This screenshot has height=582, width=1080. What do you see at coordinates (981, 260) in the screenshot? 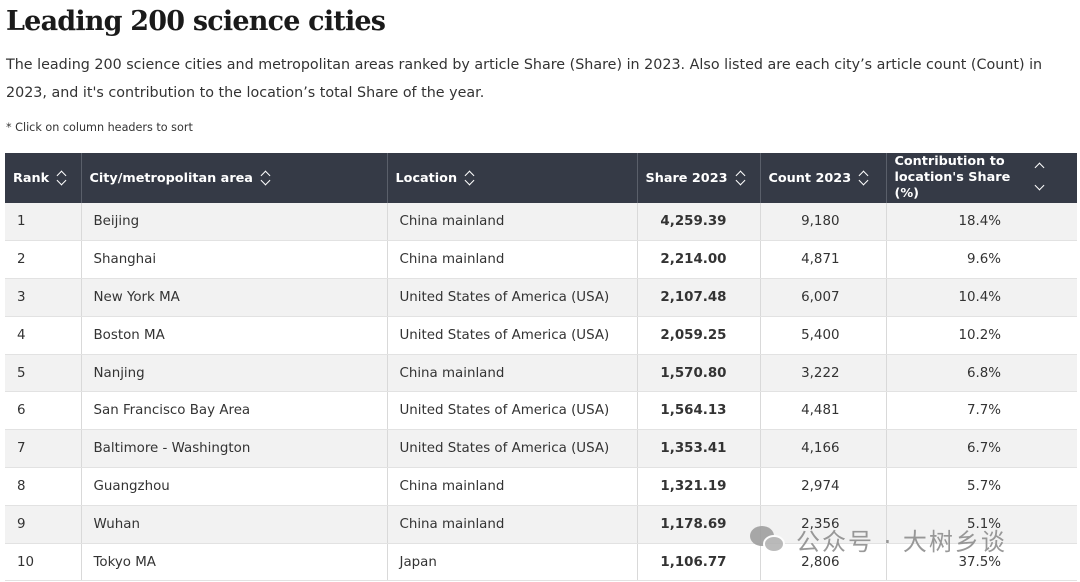
I see `cell-contribution: 9.6%` at bounding box center [981, 260].